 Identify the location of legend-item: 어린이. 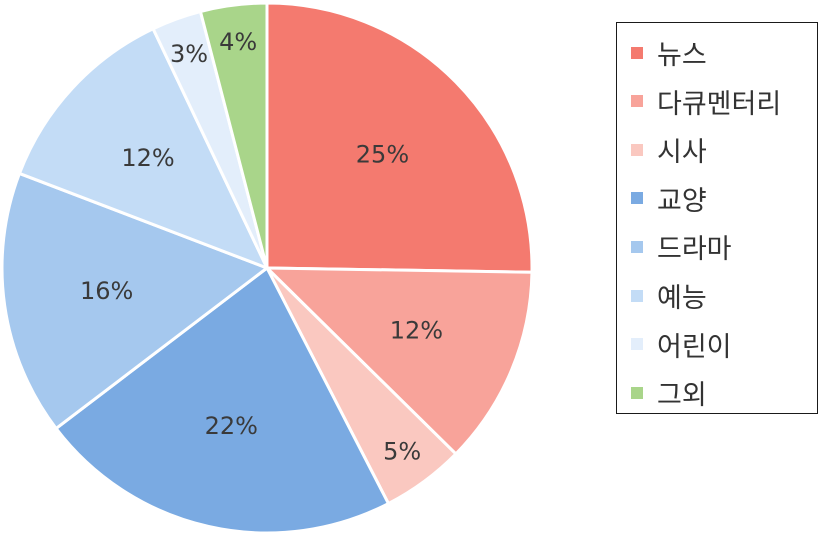
(681, 344).